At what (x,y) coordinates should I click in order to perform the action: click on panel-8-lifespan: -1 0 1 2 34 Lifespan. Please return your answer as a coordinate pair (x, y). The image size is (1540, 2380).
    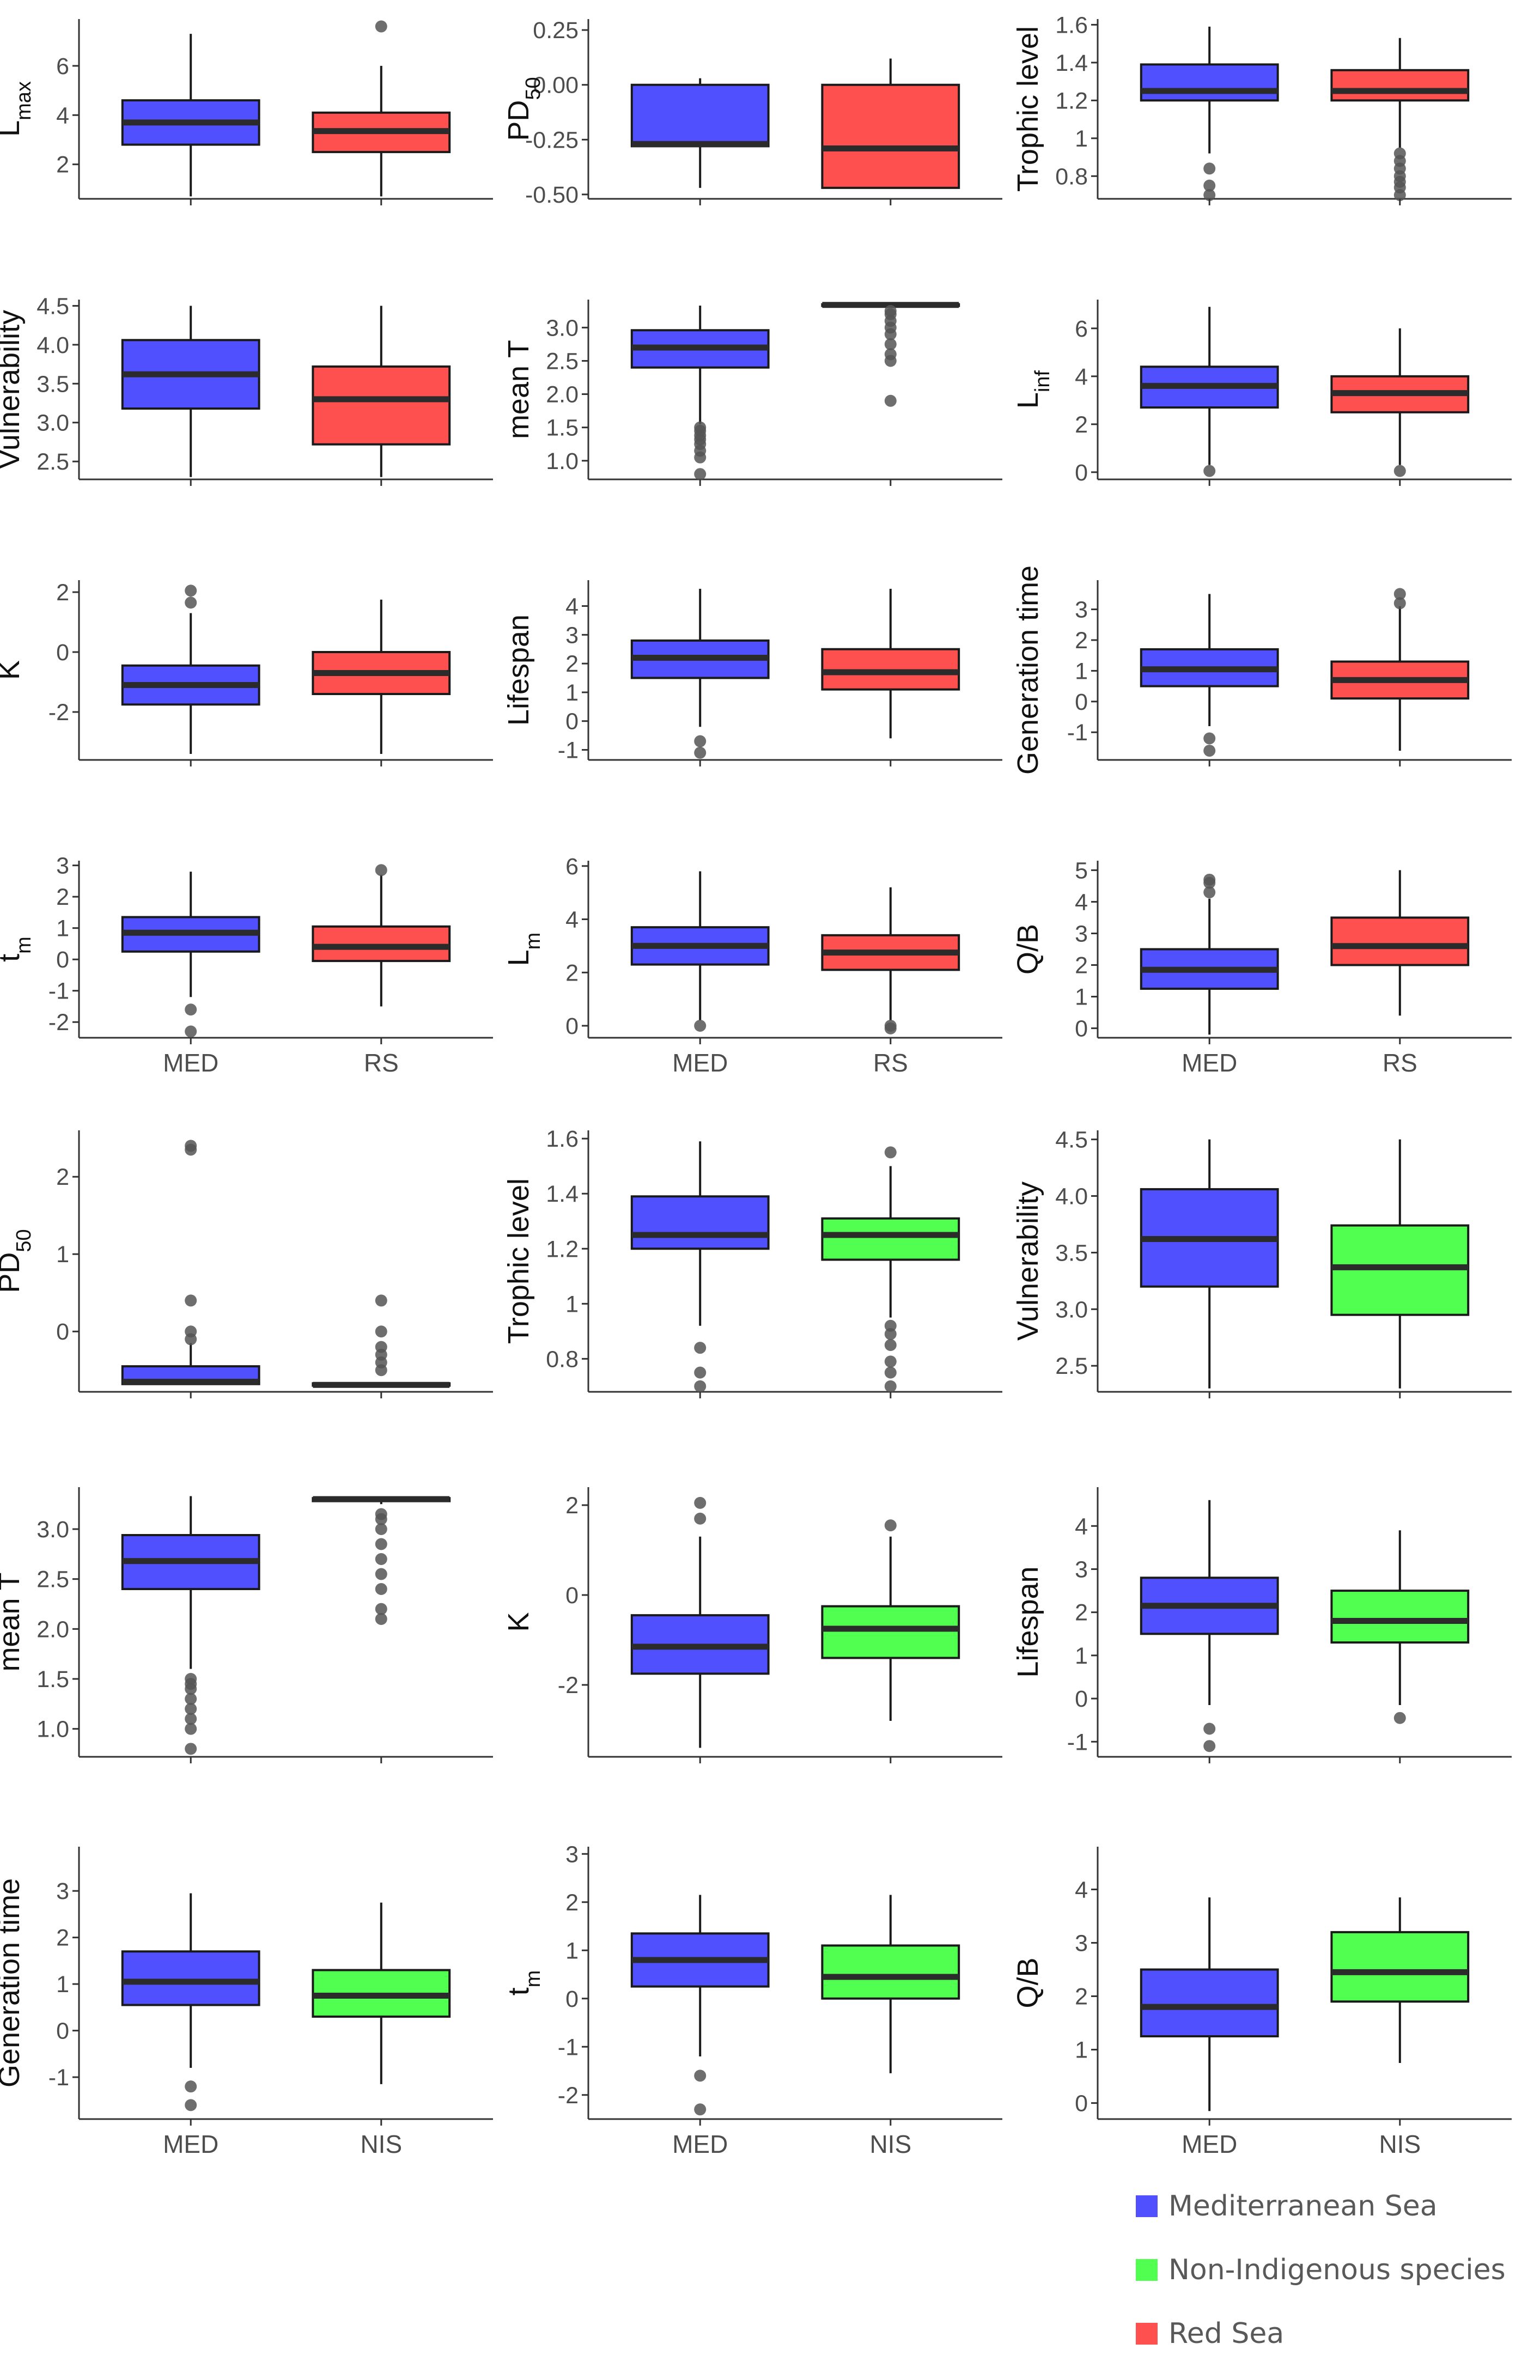
    Looking at the image, I should click on (752, 673).